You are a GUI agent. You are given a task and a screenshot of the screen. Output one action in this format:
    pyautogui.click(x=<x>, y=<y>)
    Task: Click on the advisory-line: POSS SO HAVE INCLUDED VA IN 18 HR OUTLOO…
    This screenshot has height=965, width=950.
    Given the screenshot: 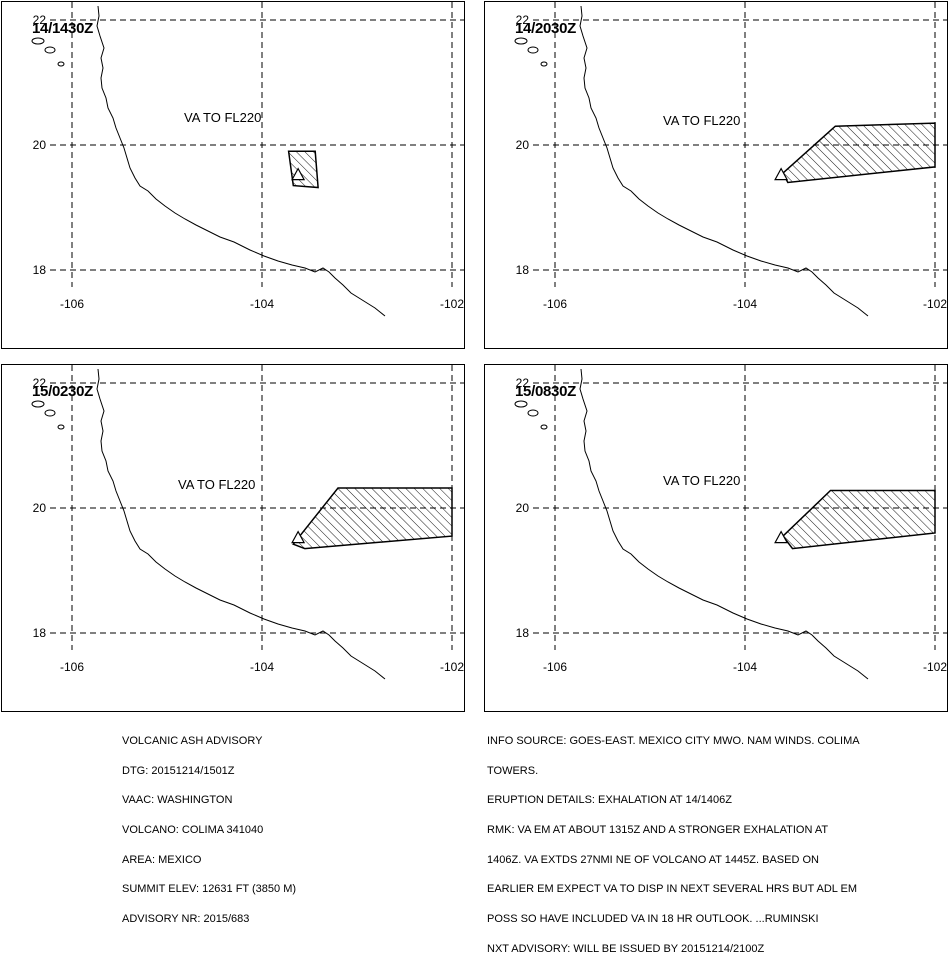 What is the action you would take?
    pyautogui.click(x=653, y=919)
    